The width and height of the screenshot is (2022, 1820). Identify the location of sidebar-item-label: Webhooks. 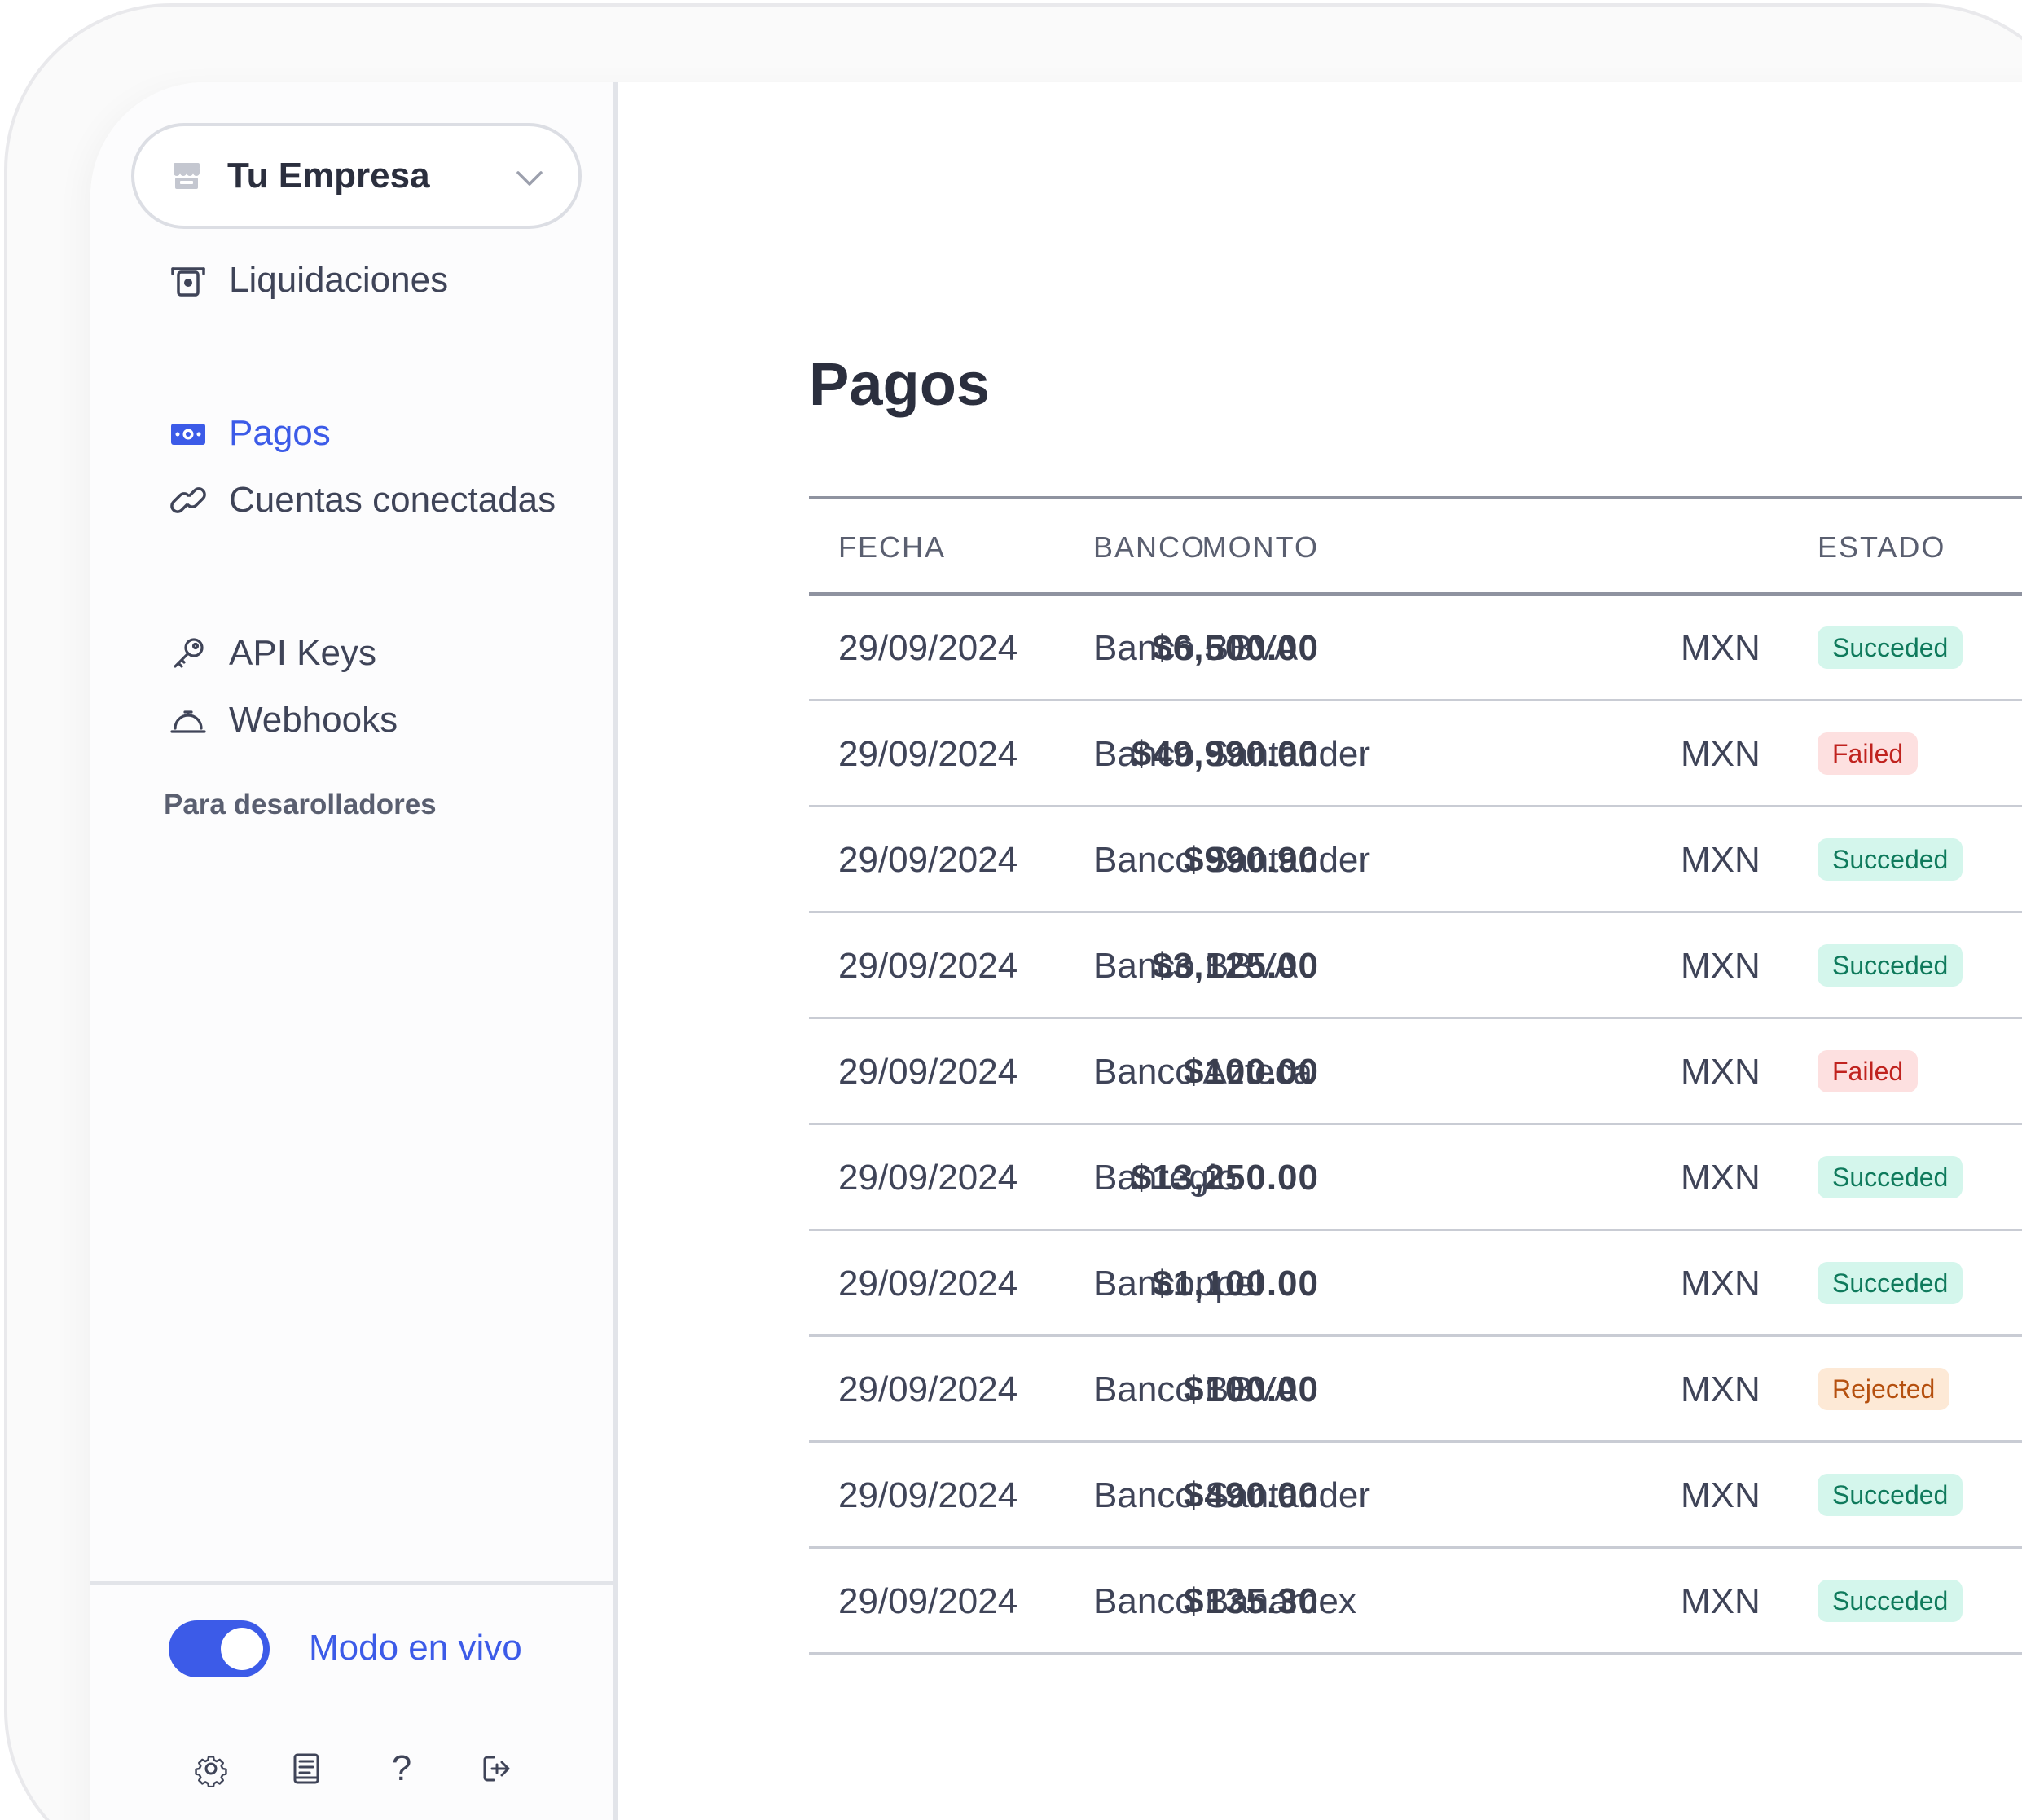
(313, 720).